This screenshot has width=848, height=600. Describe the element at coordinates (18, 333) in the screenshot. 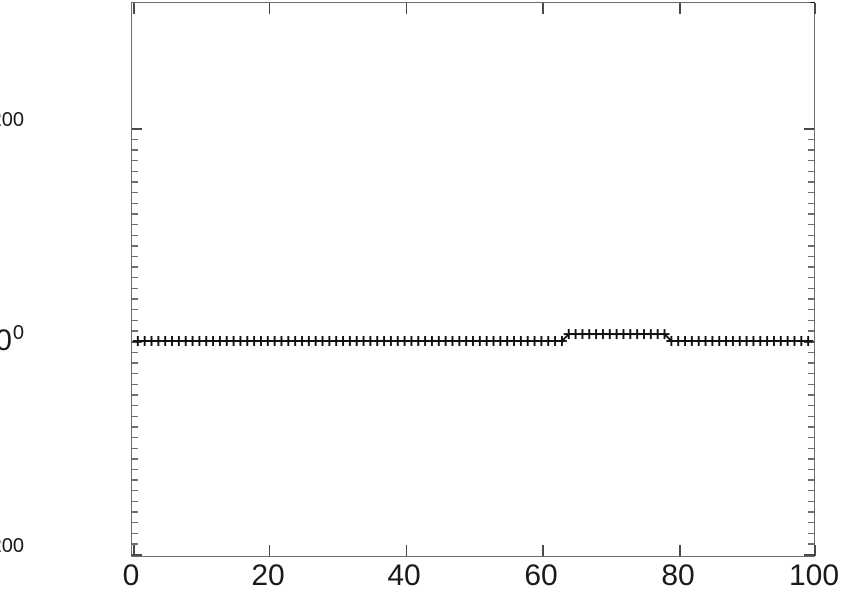

I see `y-tick-label-mid-exp: 0` at that location.